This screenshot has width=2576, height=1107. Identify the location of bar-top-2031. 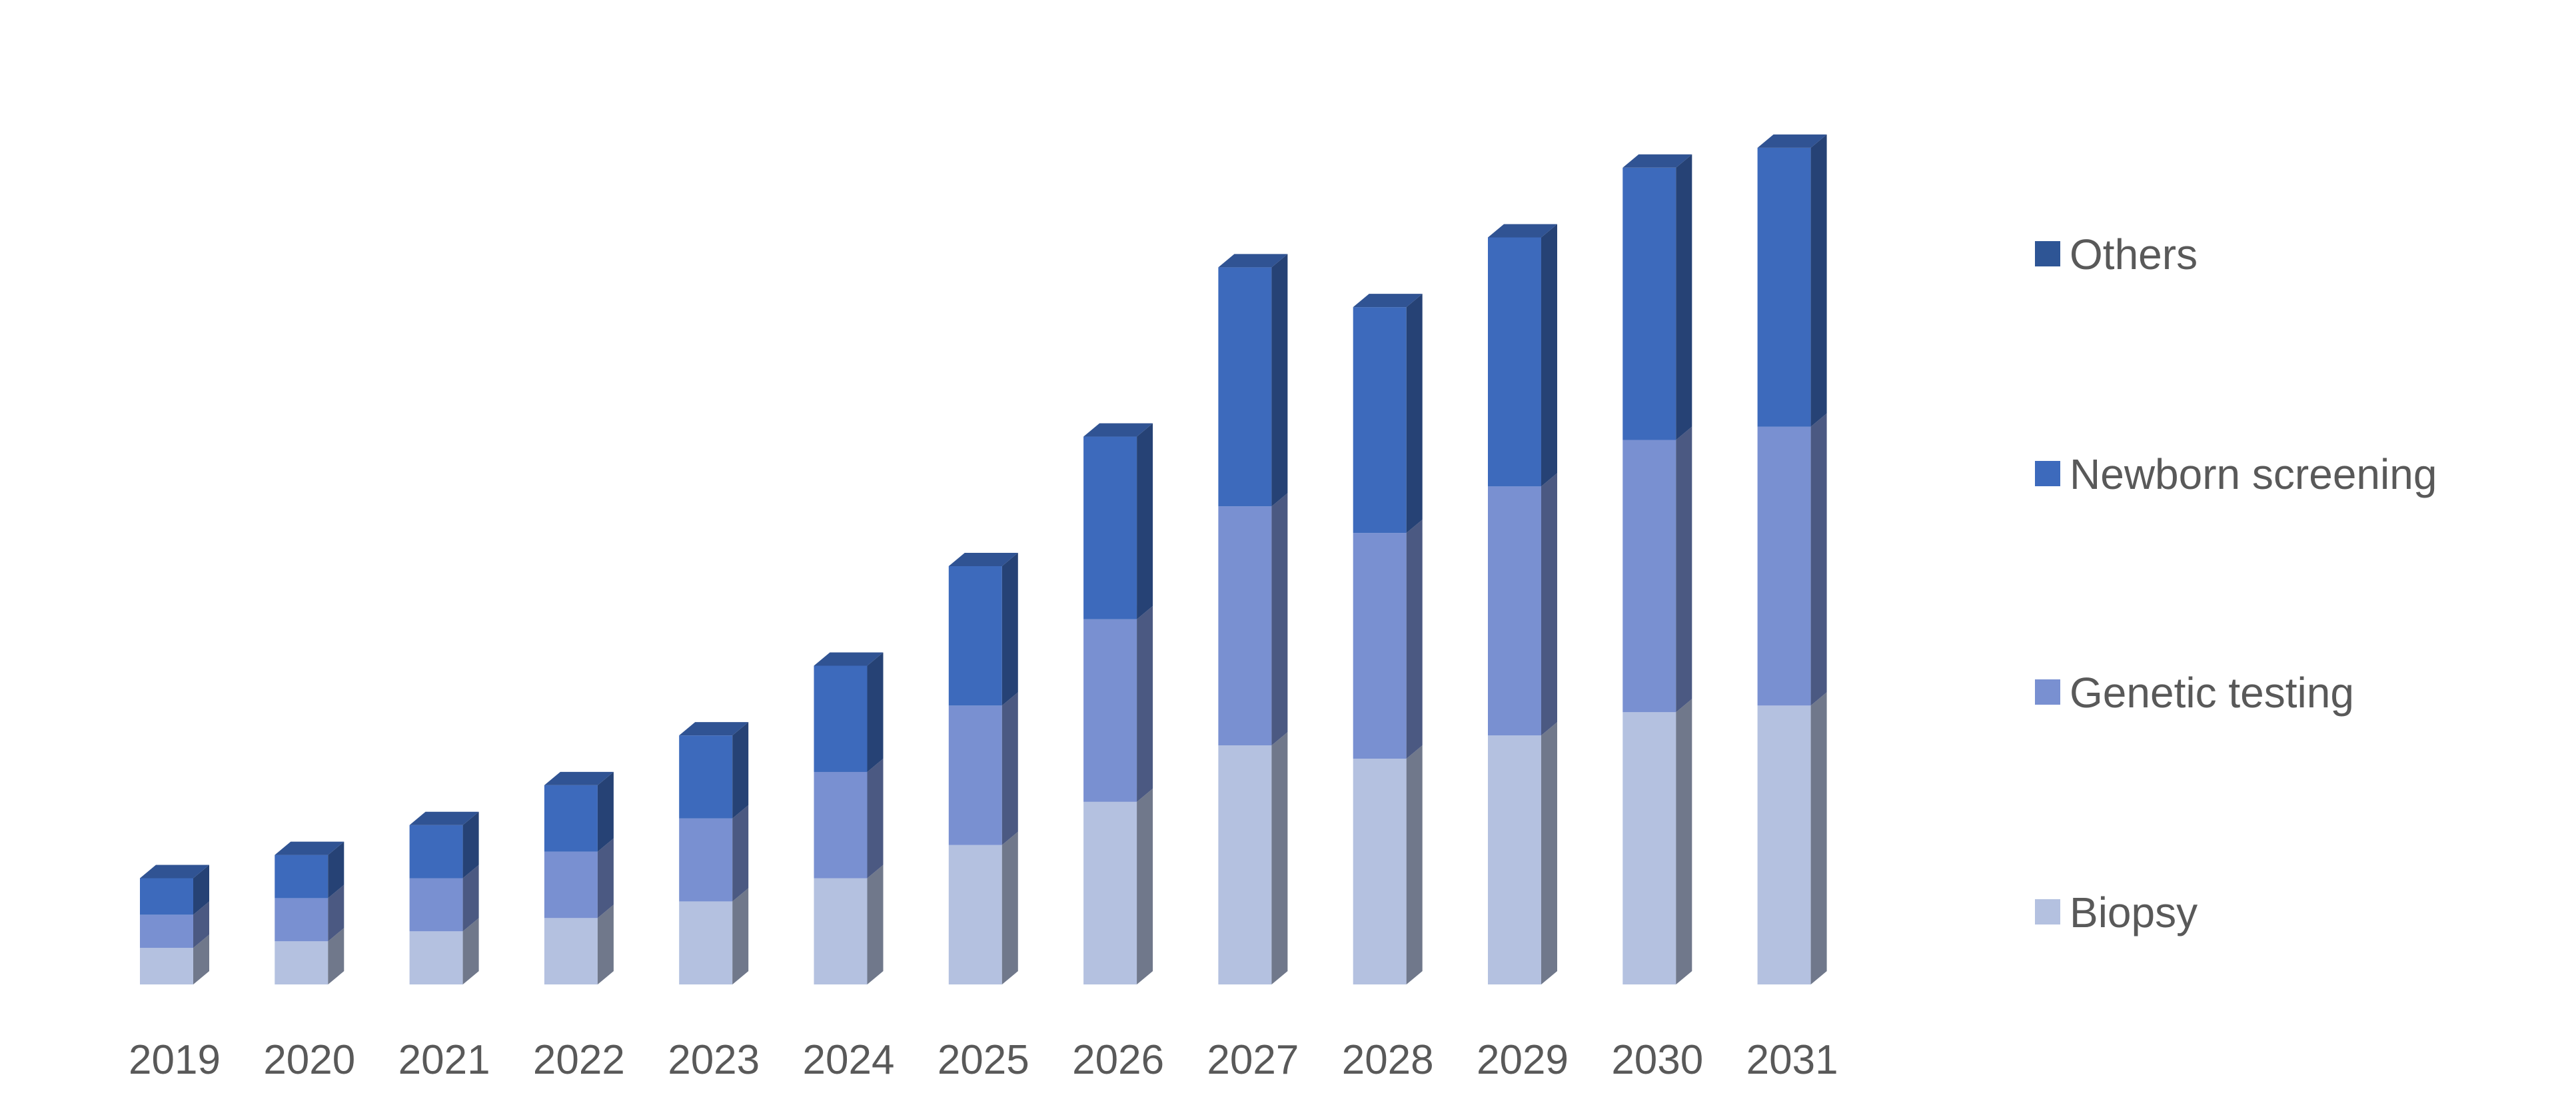
(1792, 141).